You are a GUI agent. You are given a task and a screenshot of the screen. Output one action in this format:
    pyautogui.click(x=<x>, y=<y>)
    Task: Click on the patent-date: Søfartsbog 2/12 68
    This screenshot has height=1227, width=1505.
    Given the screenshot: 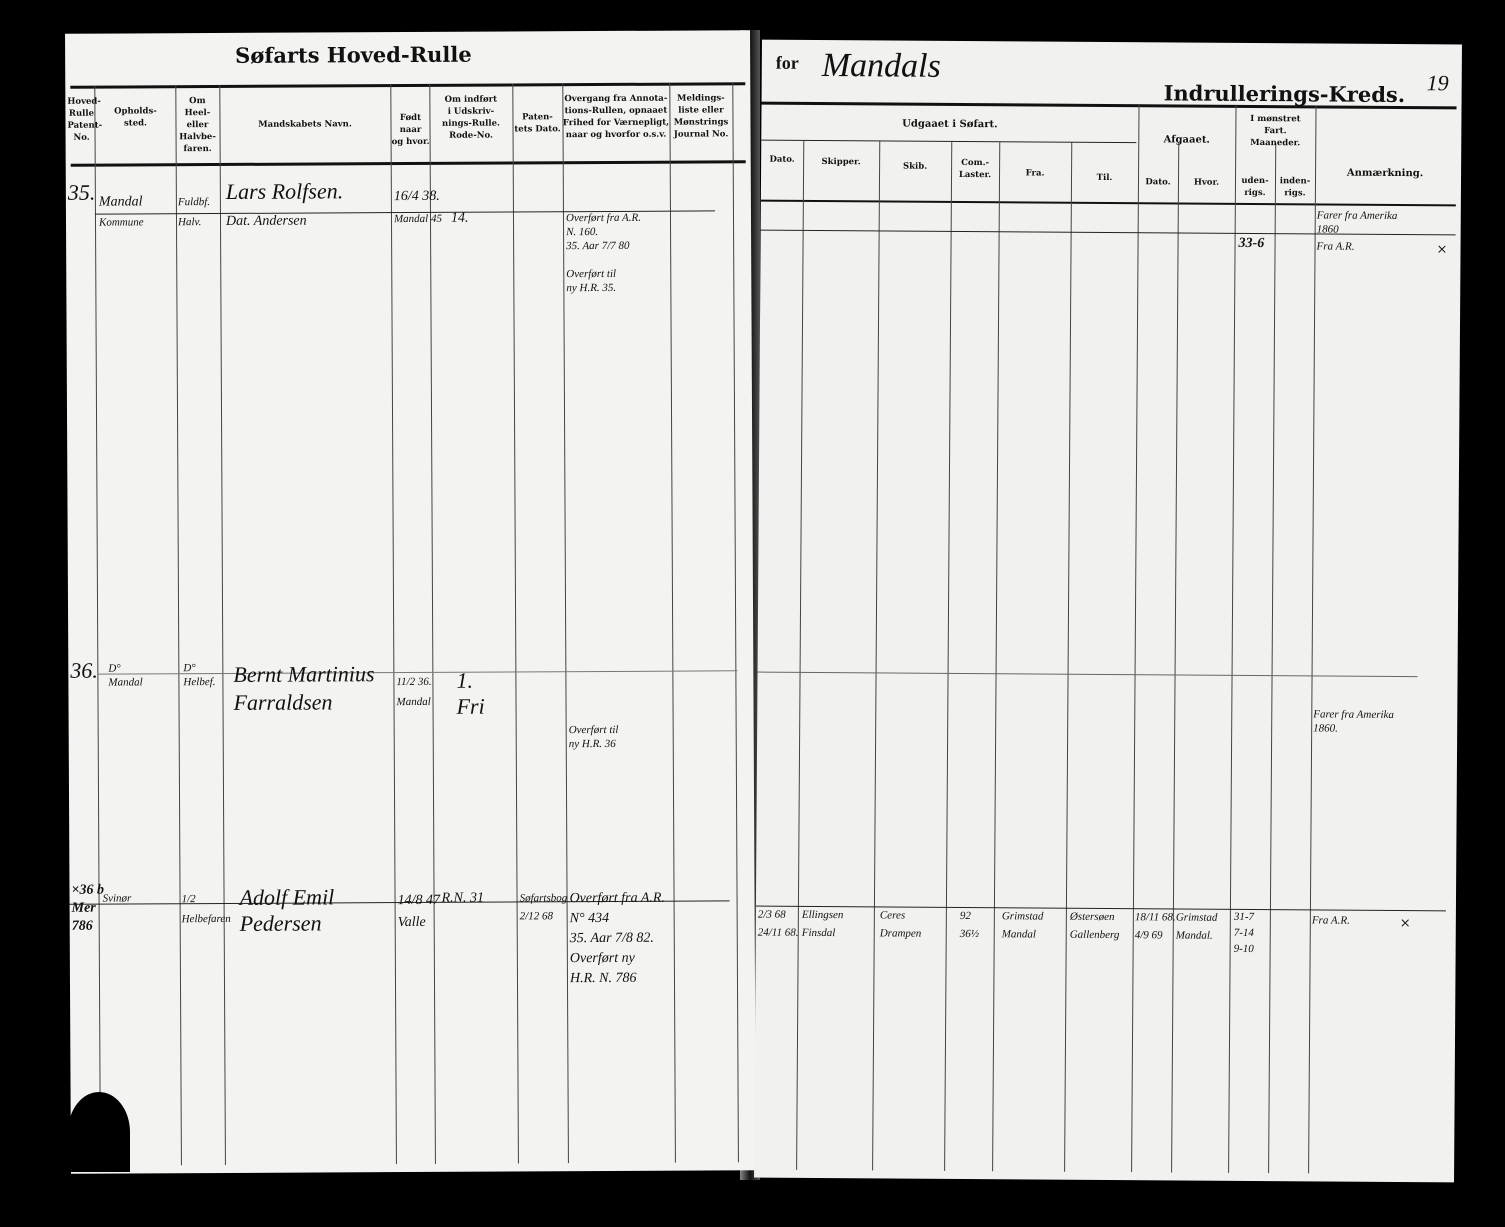 What is the action you would take?
    pyautogui.click(x=543, y=907)
    